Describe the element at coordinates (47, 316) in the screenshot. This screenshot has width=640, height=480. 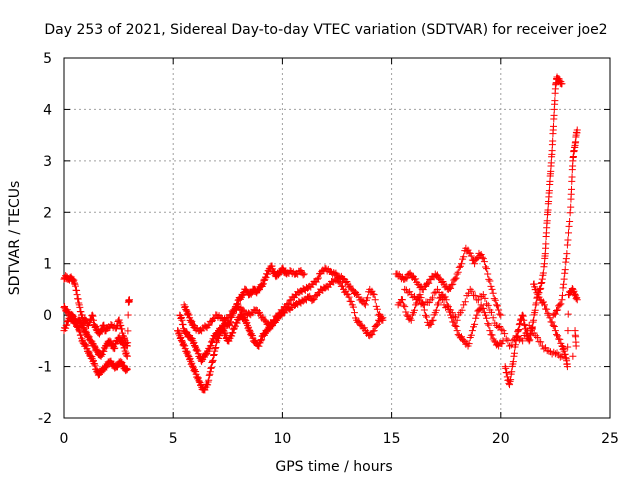
I see `y-tick-label: 0` at that location.